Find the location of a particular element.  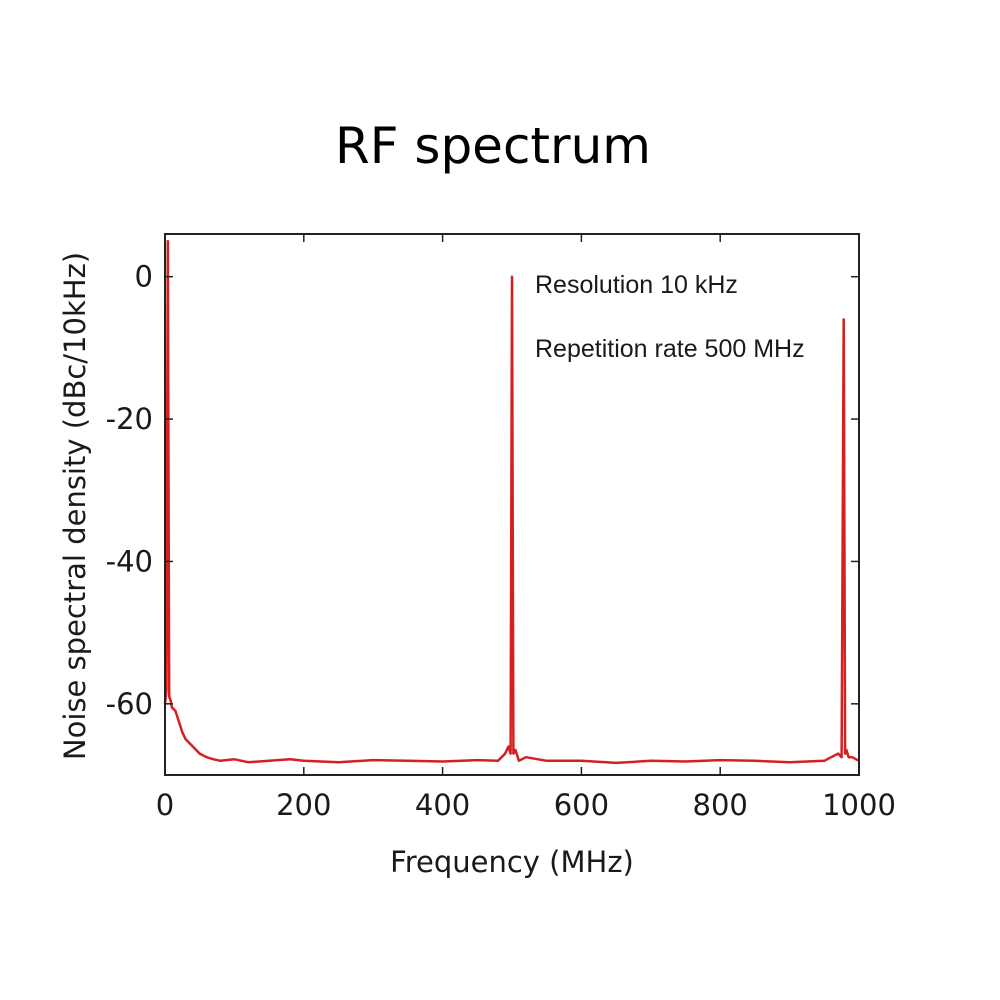

x-tick-label: 0 is located at coordinates (165, 805).